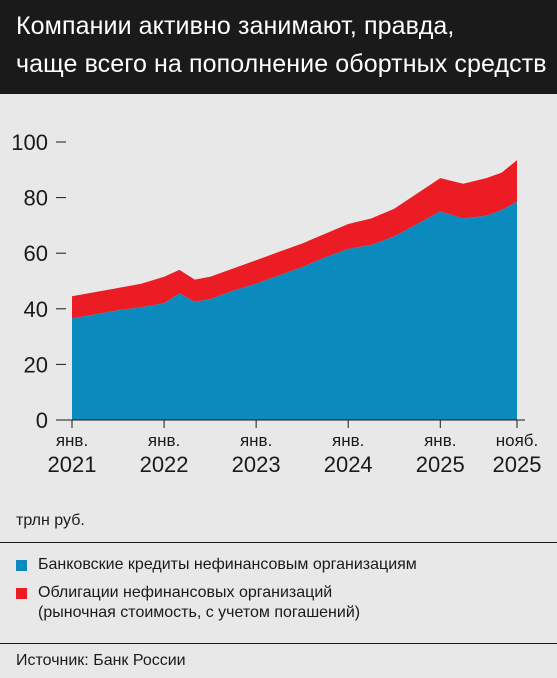  Describe the element at coordinates (36, 309) in the screenshot. I see `y-tick-label: 40` at that location.